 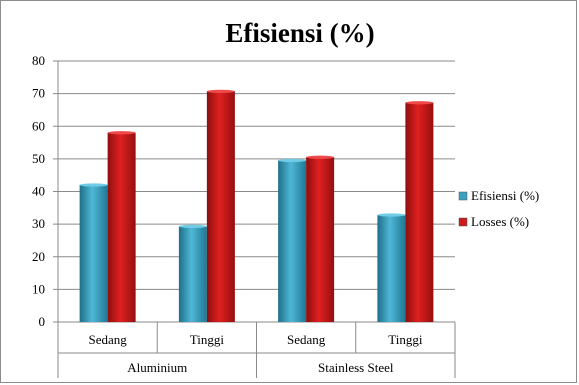 What do you see at coordinates (299, 33) in the screenshot?
I see `chart-title: Efisiensi (%)` at bounding box center [299, 33].